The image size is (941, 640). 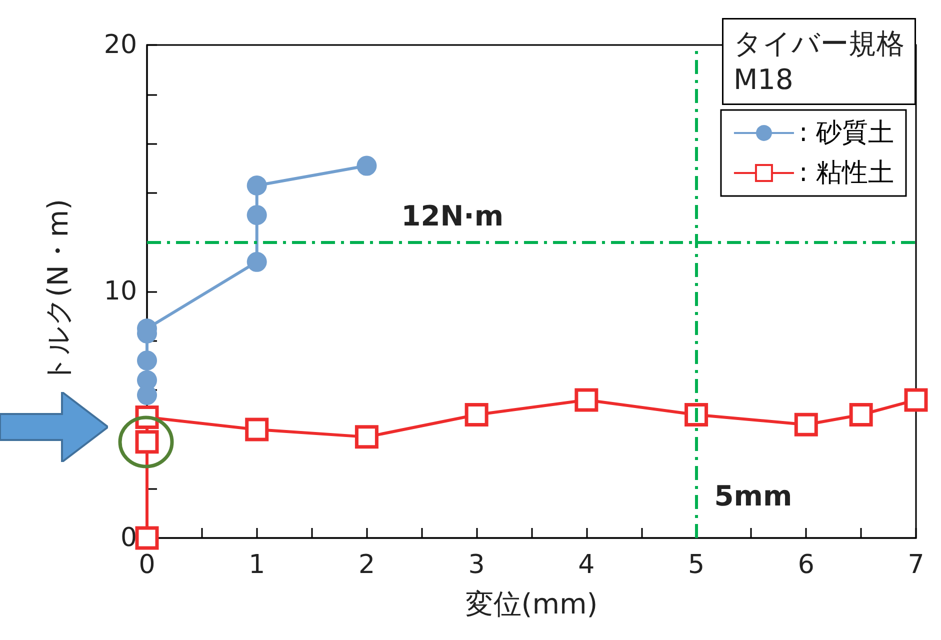 What do you see at coordinates (58, 291) in the screenshot?
I see `y-axis-title: トルク(N・m)` at bounding box center [58, 291].